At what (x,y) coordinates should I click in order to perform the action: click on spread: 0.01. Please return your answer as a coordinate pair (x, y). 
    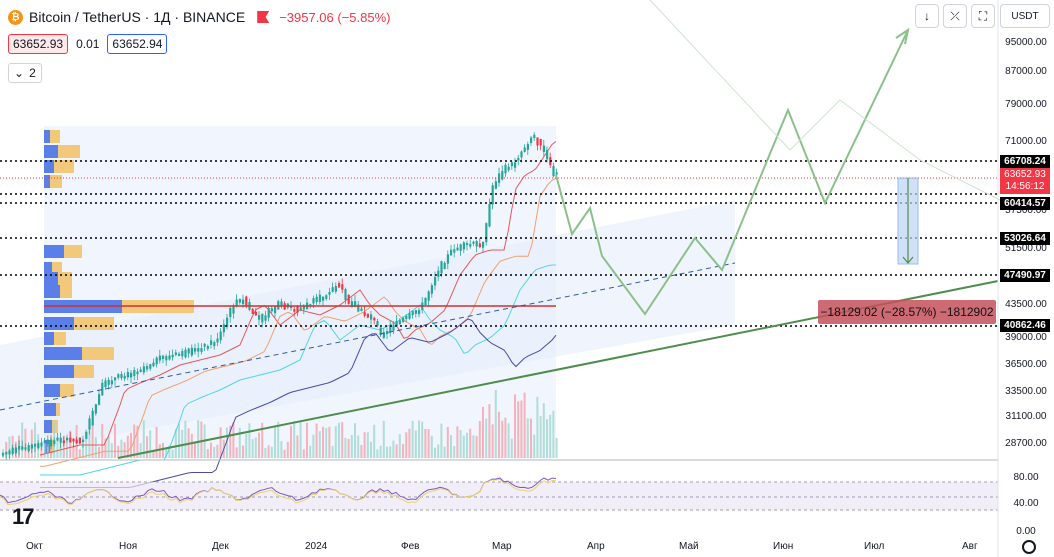
    Looking at the image, I should click on (88, 44).